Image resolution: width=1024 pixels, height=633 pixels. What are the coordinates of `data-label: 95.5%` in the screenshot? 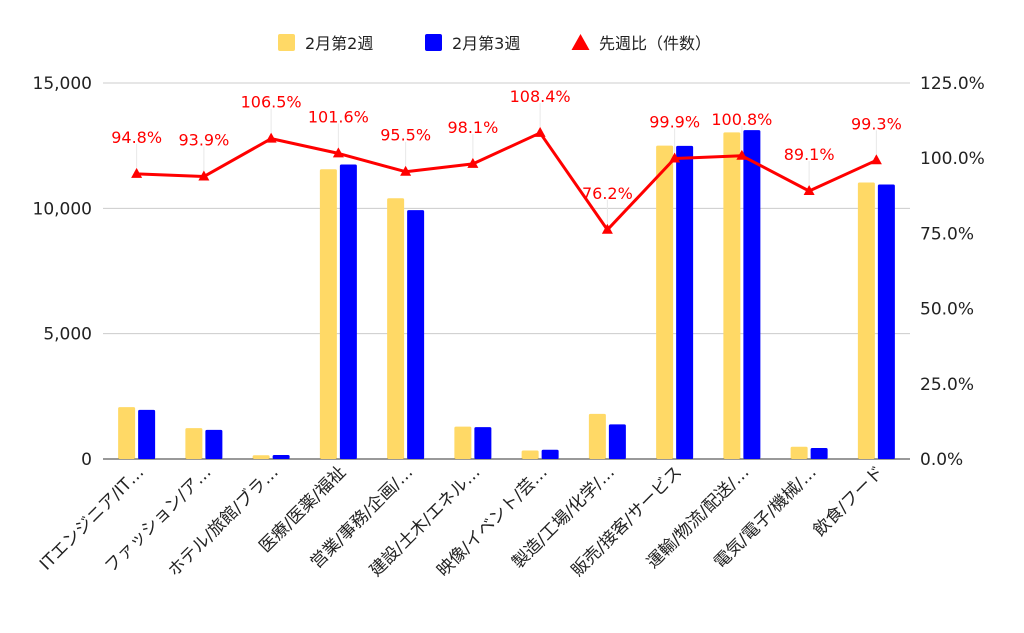 It's located at (405, 135).